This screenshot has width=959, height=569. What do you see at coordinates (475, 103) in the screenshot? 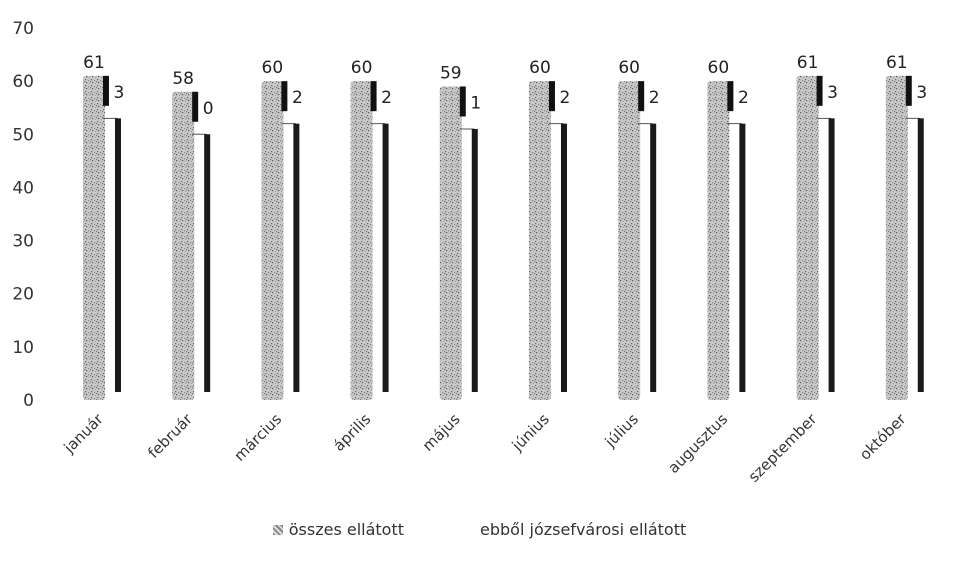
I see `data-label-jozsefvarosi: 1` at bounding box center [475, 103].